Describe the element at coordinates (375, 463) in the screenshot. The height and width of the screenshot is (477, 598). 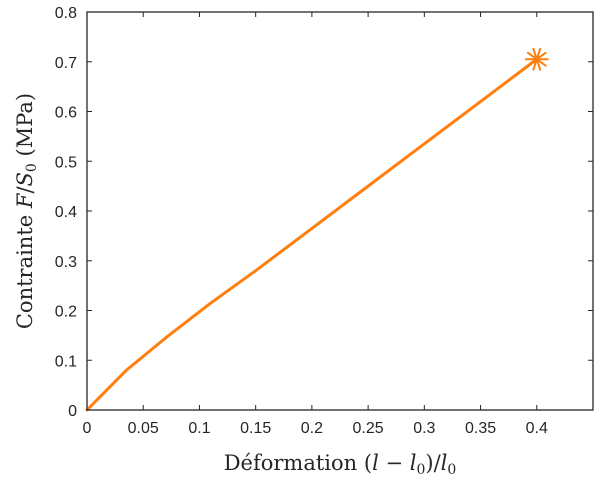
I see `x-axis-title-l: l` at that location.